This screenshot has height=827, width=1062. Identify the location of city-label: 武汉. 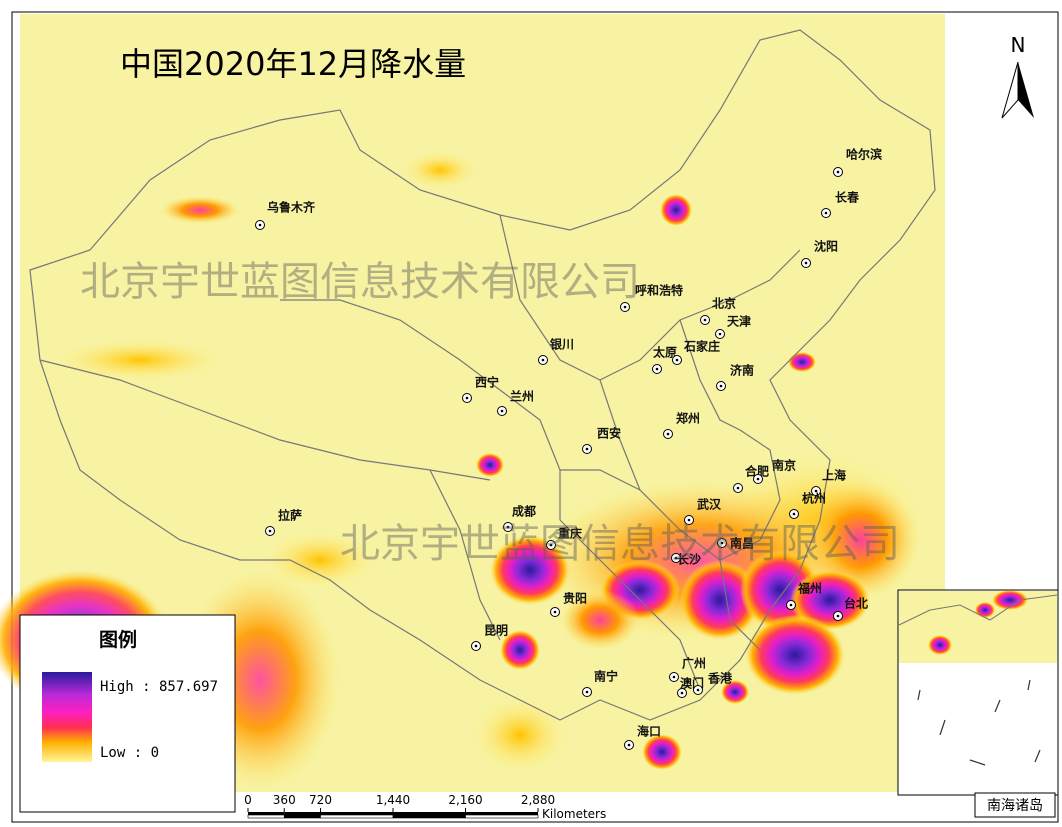
(709, 504).